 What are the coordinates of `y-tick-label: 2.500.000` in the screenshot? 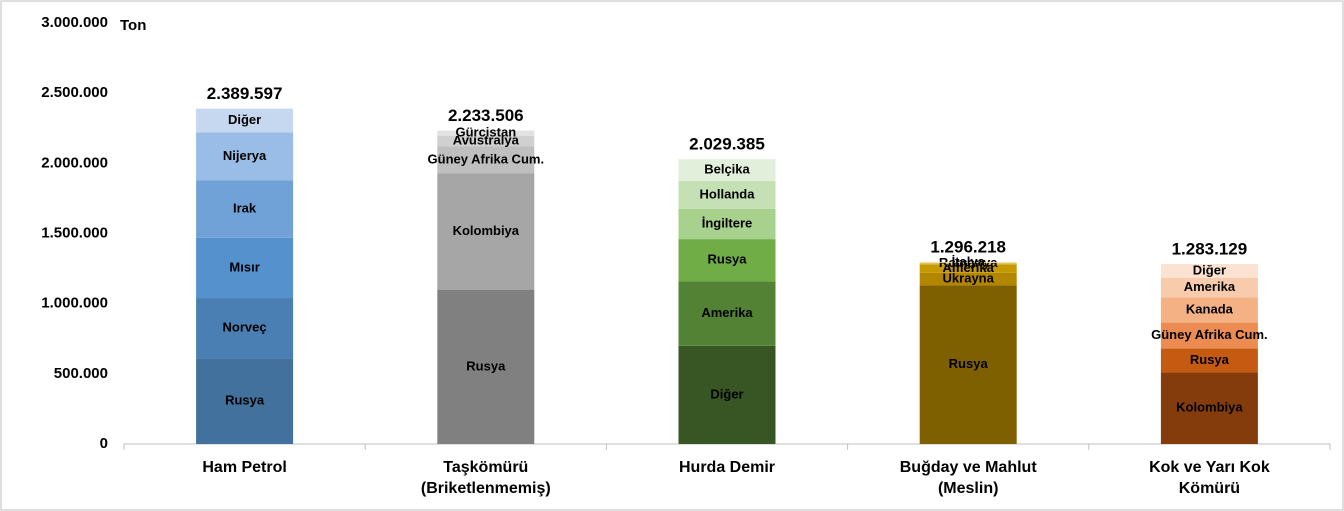 It's located at (74, 92).